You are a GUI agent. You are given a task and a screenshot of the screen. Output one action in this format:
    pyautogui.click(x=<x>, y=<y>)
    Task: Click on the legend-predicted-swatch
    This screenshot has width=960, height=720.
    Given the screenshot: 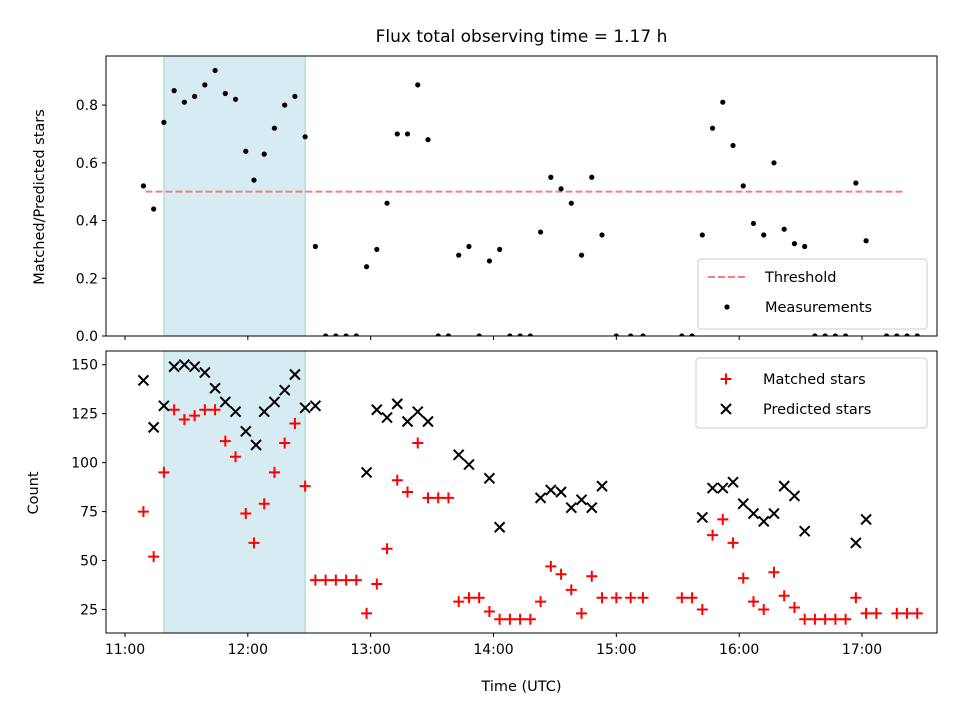 What is the action you would take?
    pyautogui.click(x=726, y=409)
    